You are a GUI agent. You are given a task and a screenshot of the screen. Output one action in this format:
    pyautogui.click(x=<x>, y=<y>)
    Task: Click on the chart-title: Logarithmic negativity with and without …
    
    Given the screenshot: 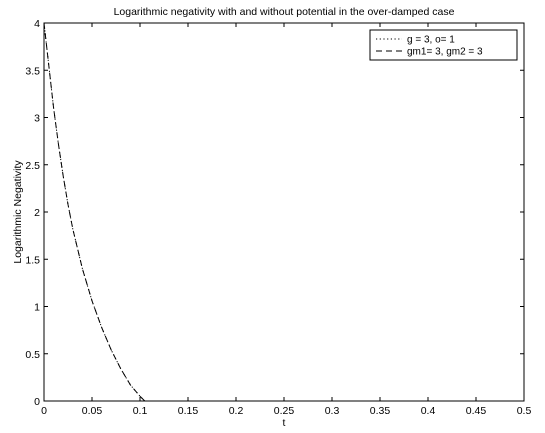 What is the action you would take?
    pyautogui.click(x=284, y=12)
    